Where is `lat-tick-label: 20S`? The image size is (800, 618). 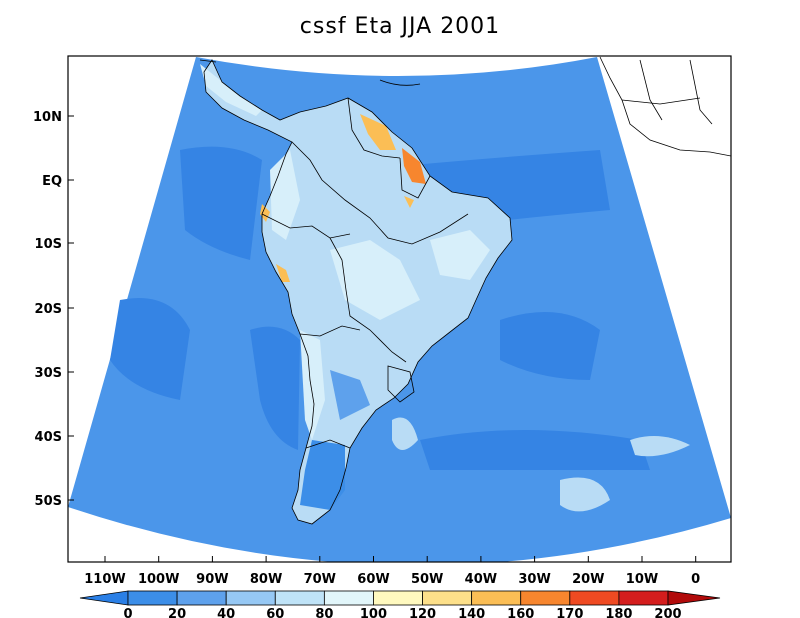
lat-tick-label: 20S is located at coordinates (48, 309).